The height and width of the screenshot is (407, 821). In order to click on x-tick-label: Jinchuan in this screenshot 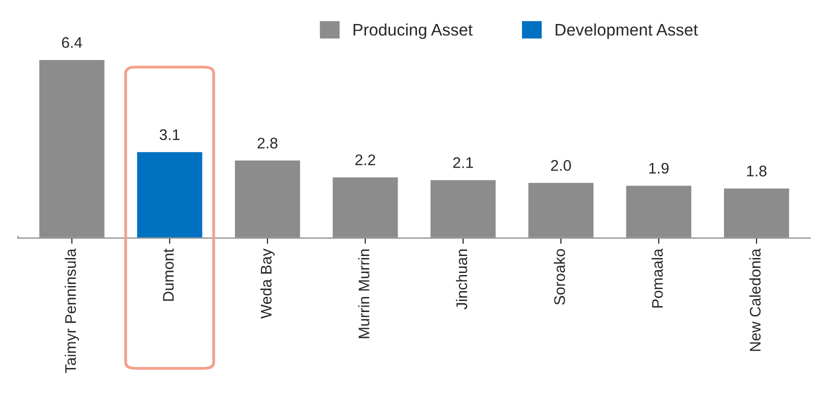, I will do `click(462, 280)`.